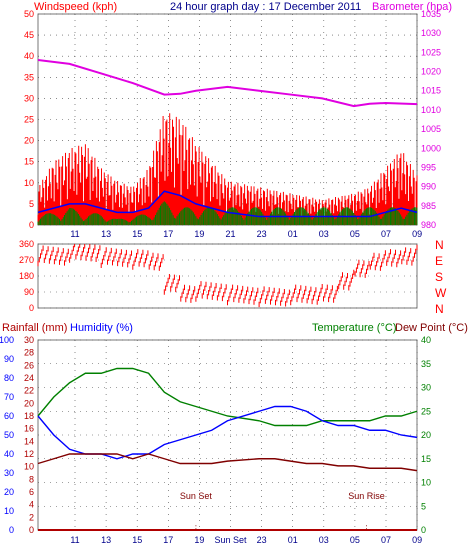 The image size is (468, 555). I want to click on barometer-tick-0: 980, so click(428, 225).